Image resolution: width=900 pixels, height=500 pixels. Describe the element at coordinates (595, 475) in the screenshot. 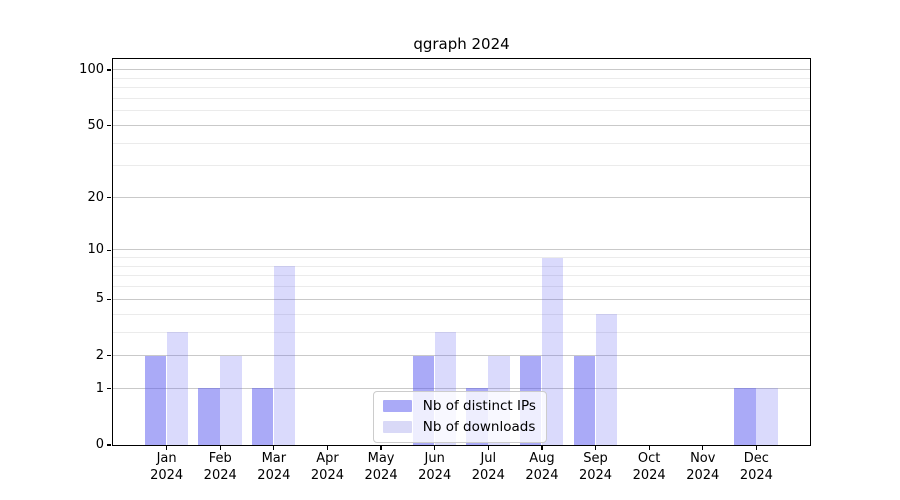

I see `x-tick-year-sep: 2024` at that location.